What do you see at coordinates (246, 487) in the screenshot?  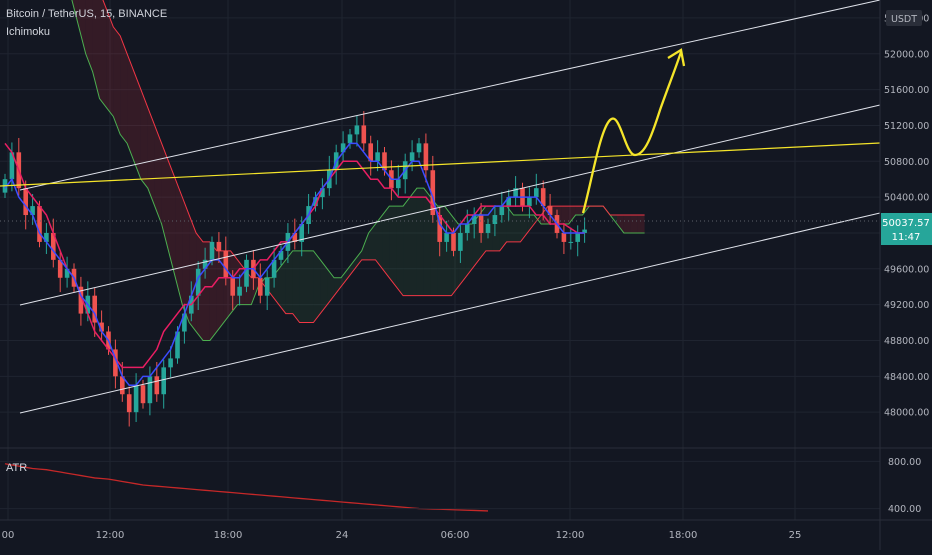 I see `atr-line` at bounding box center [246, 487].